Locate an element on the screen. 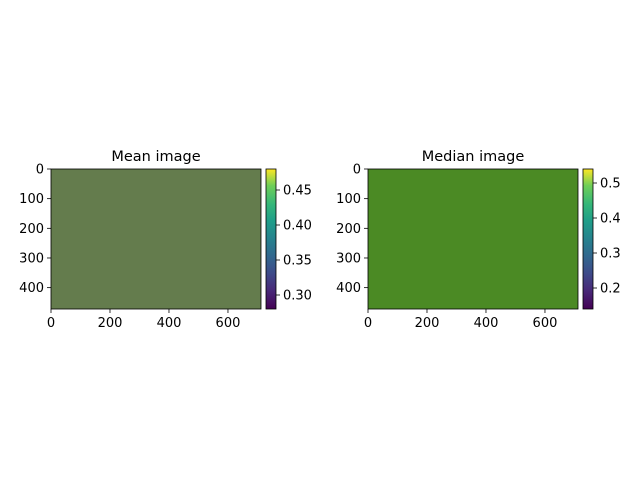 This screenshot has width=640, height=478. mean-image-x-axis: 0 200 400 600 is located at coordinates (144, 320).